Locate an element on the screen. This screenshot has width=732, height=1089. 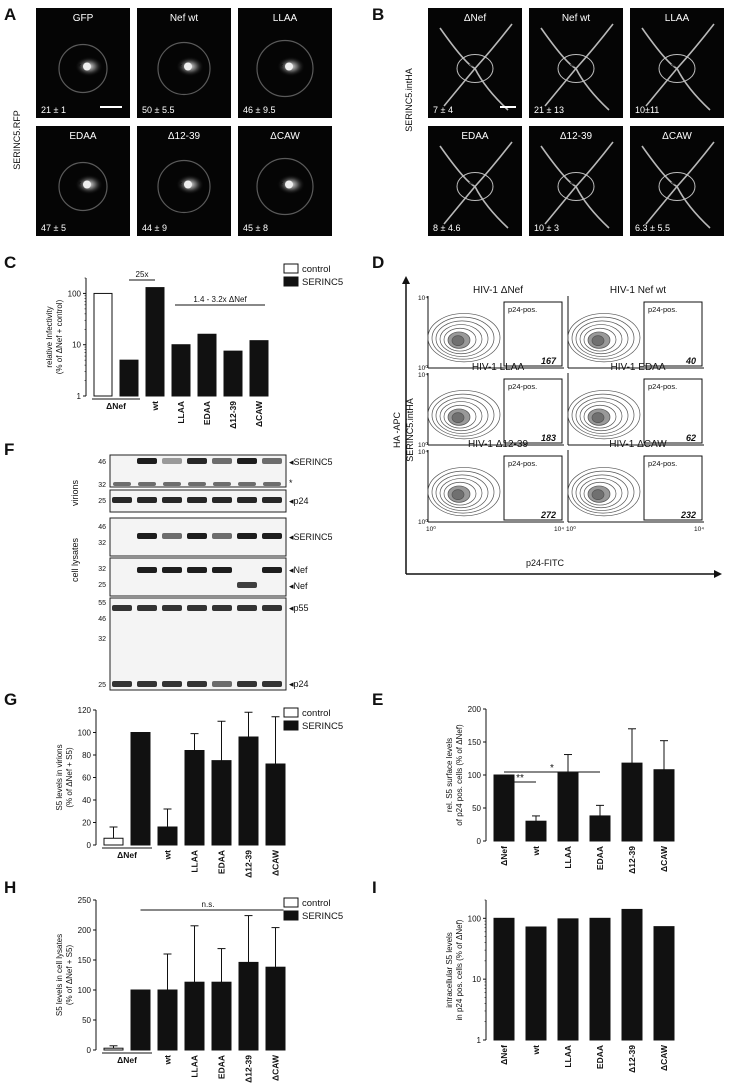
y-axis-label: S5 levels in cell lysates is located at coordinates (59, 975).